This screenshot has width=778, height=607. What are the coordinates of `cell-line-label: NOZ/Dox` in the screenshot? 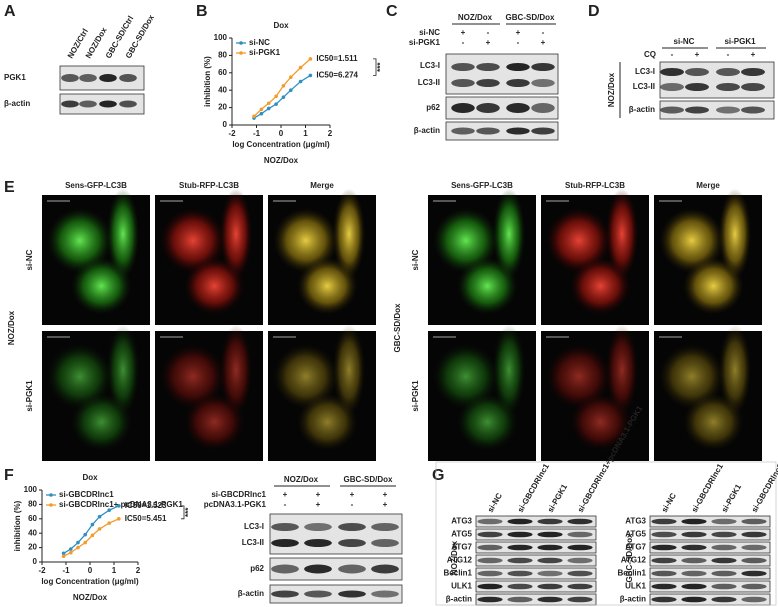 It's located at (11, 327).